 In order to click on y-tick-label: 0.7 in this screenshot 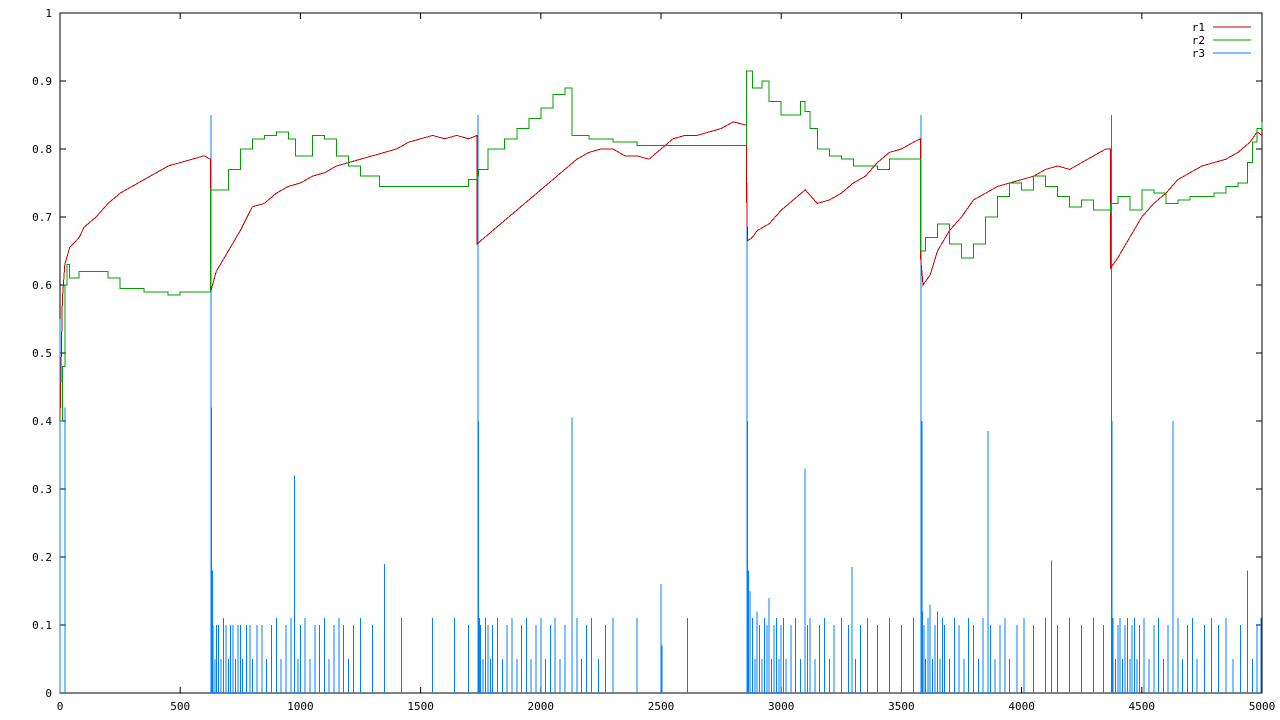, I will do `click(42, 217)`.